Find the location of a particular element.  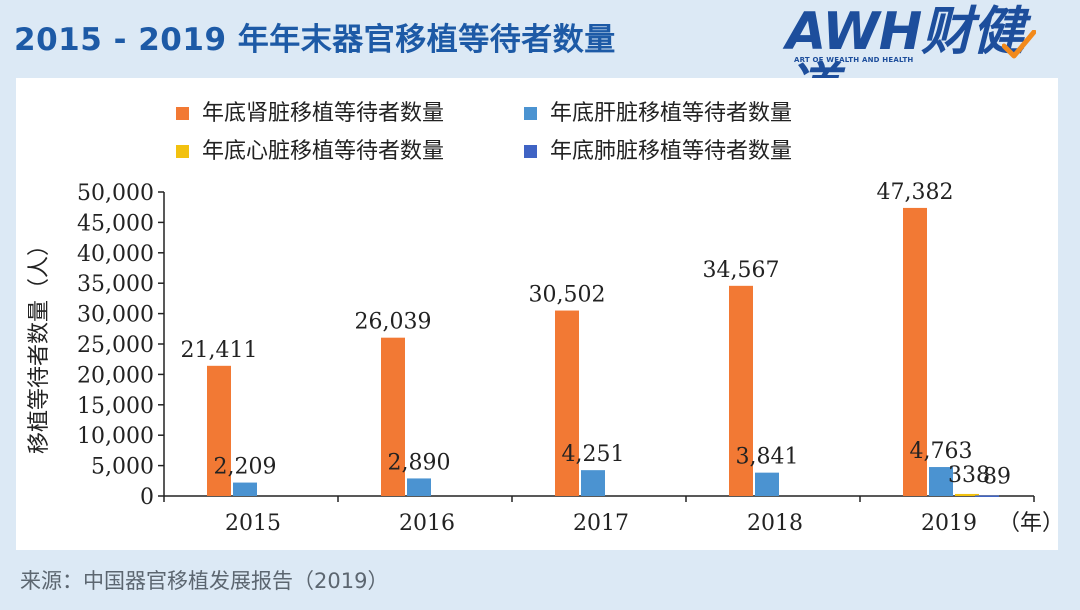

data-label: 2,890 is located at coordinates (419, 462).